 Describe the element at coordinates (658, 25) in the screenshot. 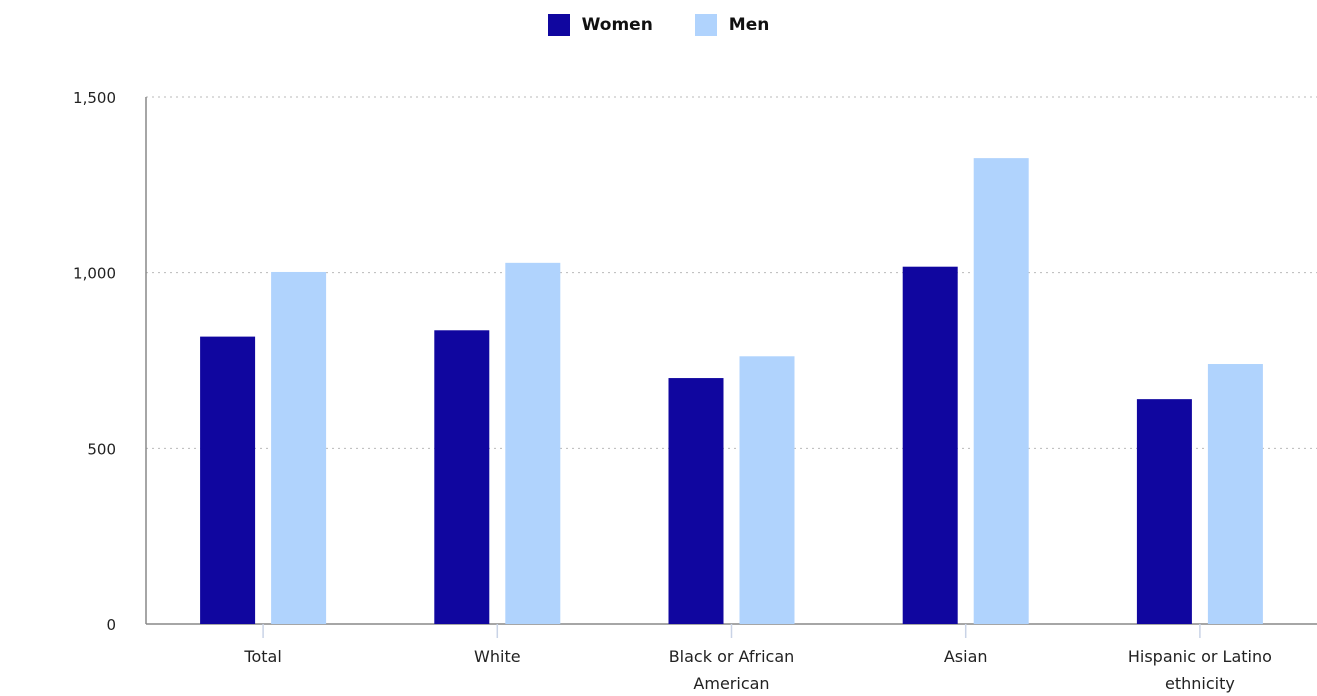

I see `chart-legend: Women Men` at that location.